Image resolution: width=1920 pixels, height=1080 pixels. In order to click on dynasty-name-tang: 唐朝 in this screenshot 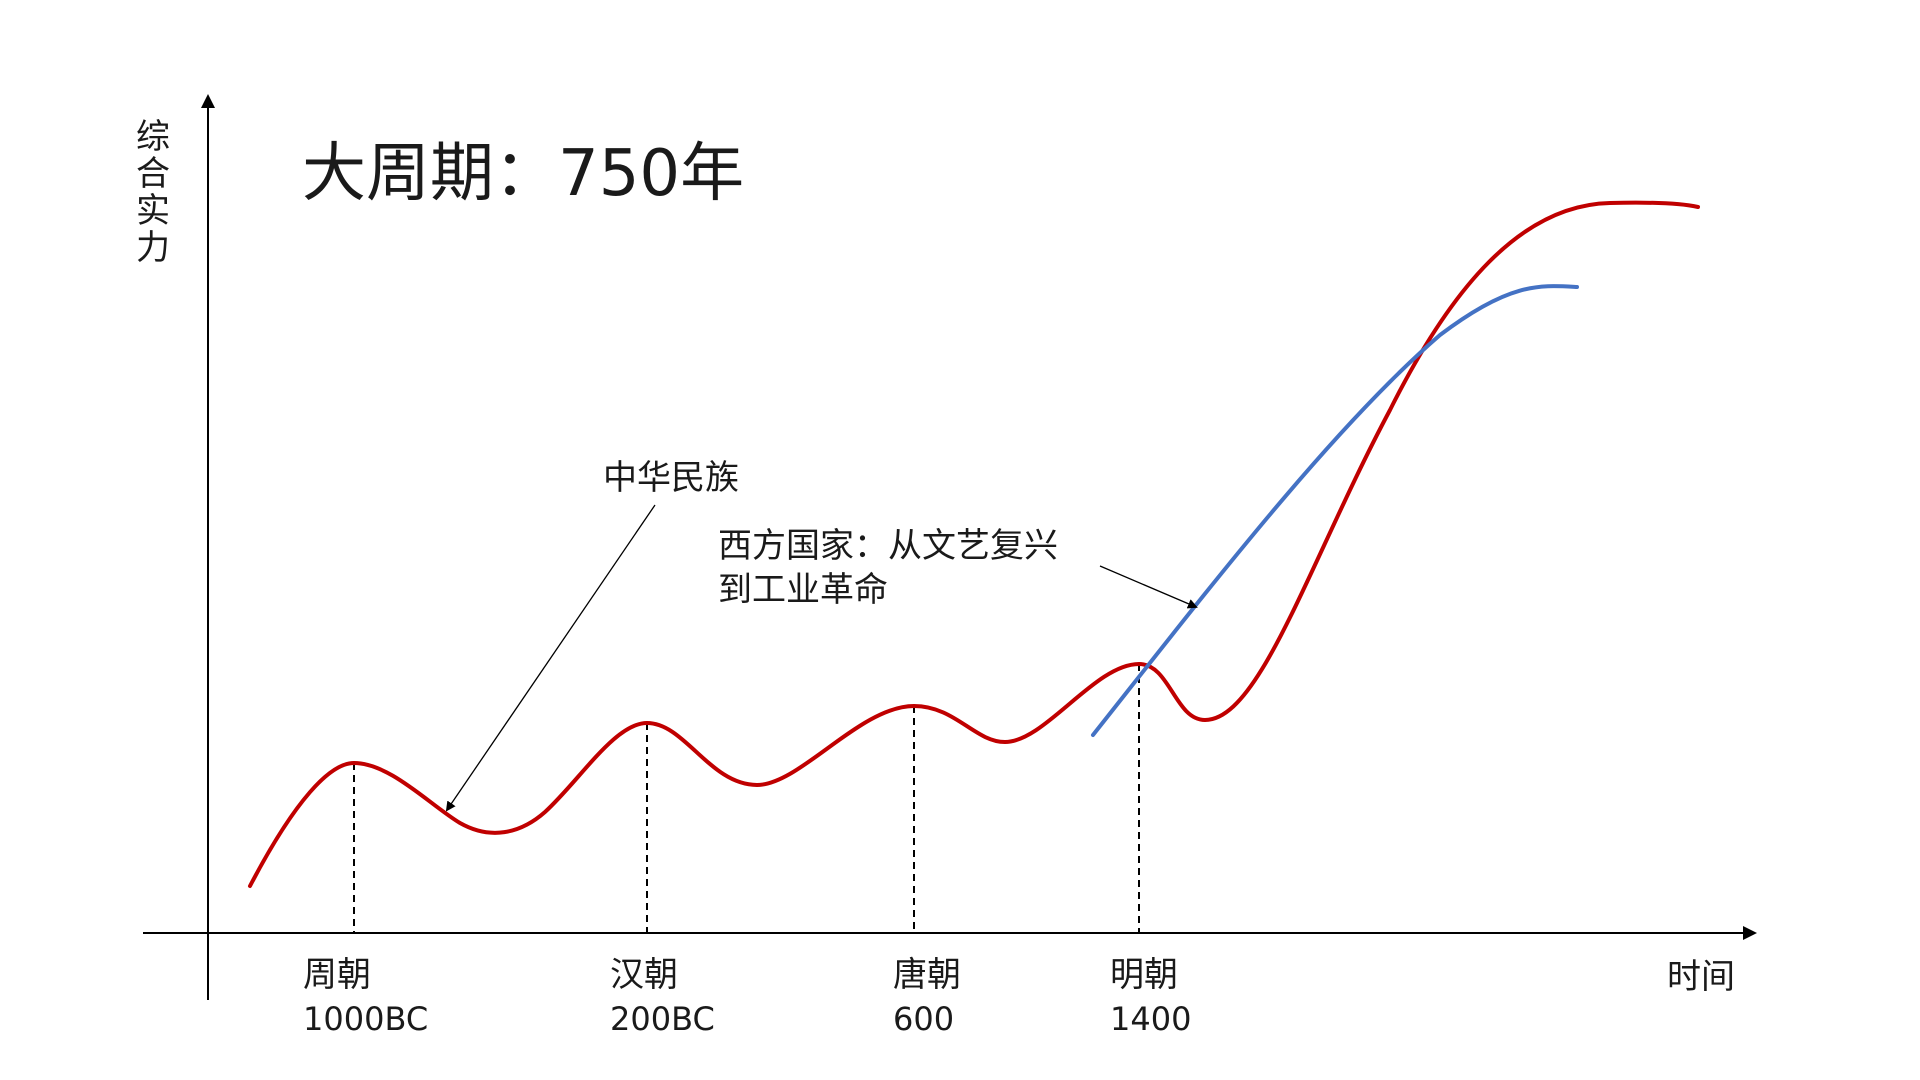, I will do `click(927, 975)`.